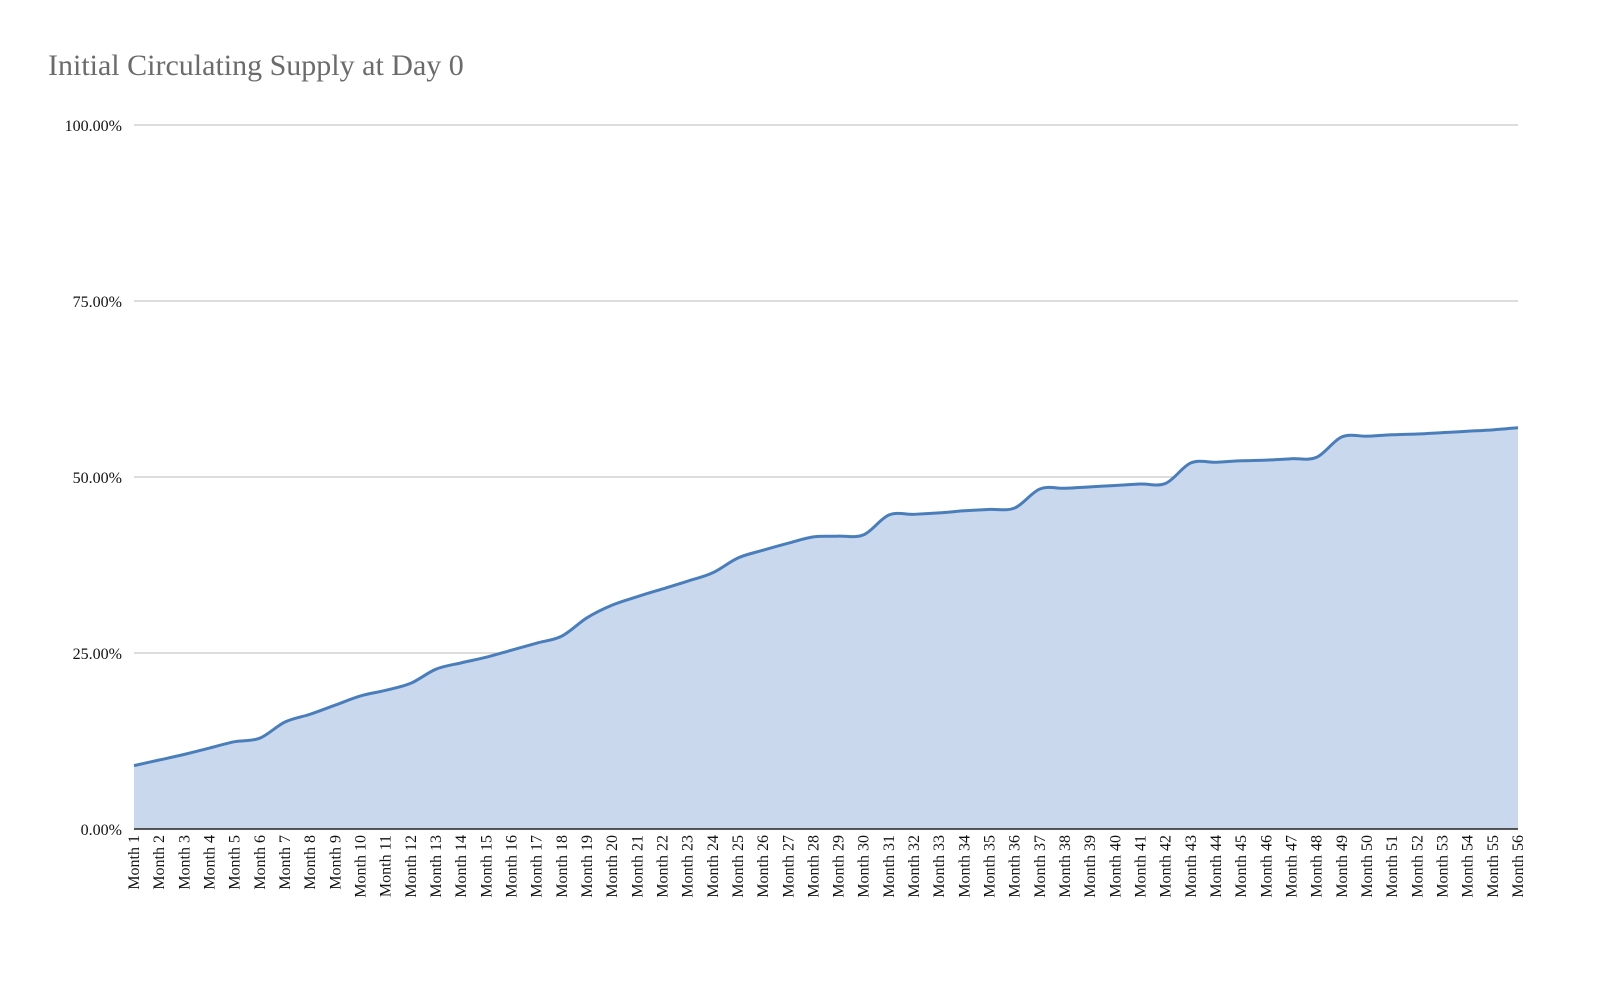  I want to click on x-tick-label: Month 4, so click(209, 862).